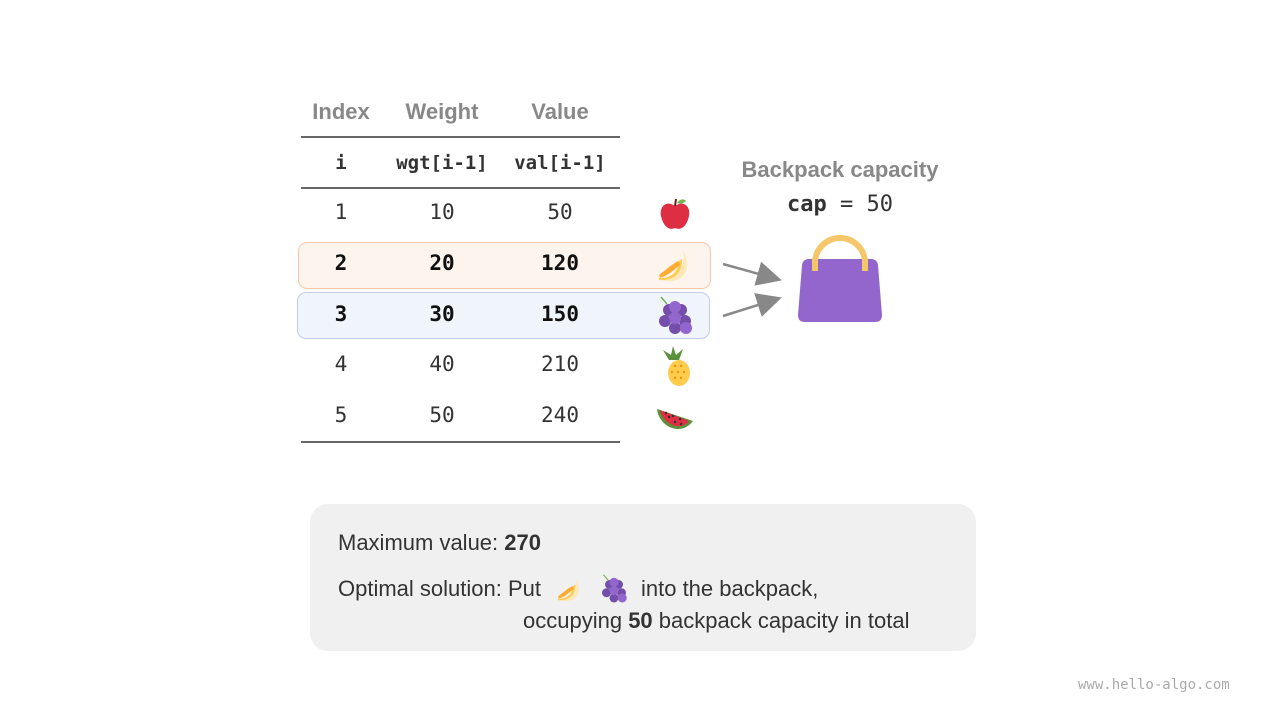 Image resolution: width=1280 pixels, height=720 pixels. Describe the element at coordinates (460, 442) in the screenshot. I see `table-rule-bottom` at that location.